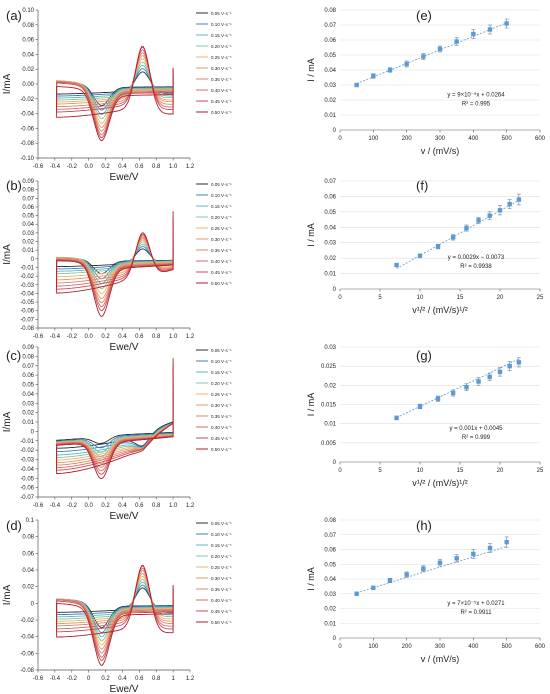 The width and height of the screenshot is (550, 694). I want to click on y-tick-label: -0.01, so click(27, 268).